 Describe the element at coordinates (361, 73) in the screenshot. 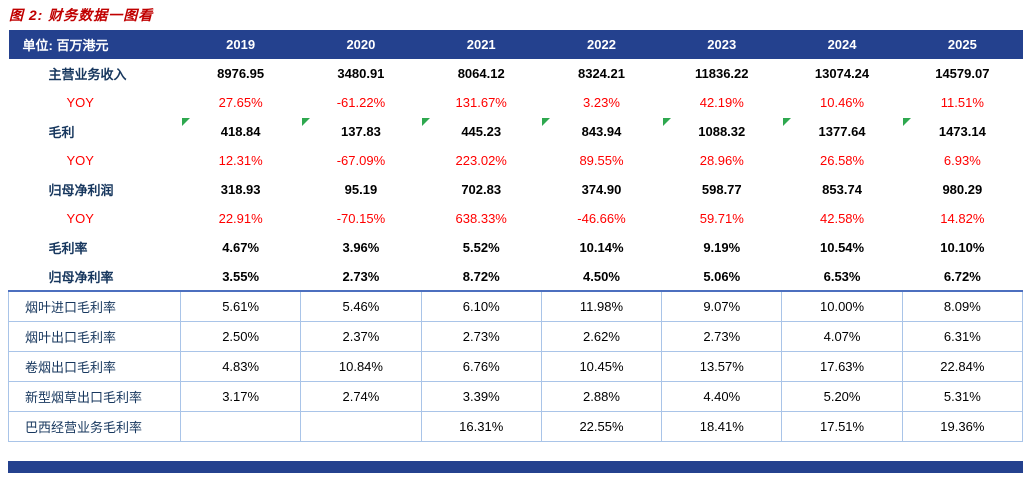

I see `value-cell: 3480.91` at that location.